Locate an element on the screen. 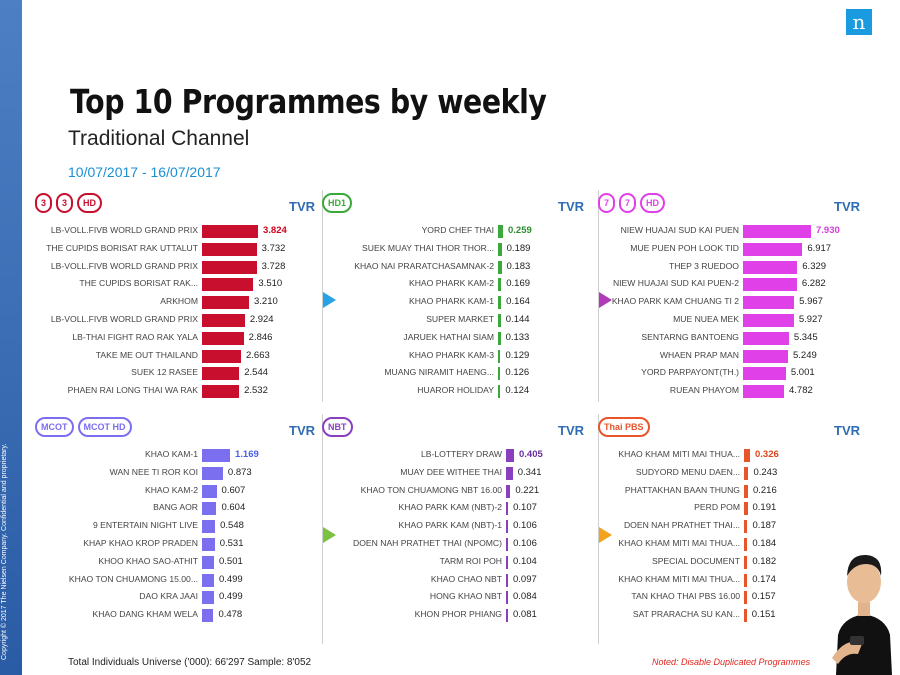 This screenshot has height=675, width=900. programme-name: LB-THAI FIGHT RAO RAK YALA is located at coordinates (135, 336).